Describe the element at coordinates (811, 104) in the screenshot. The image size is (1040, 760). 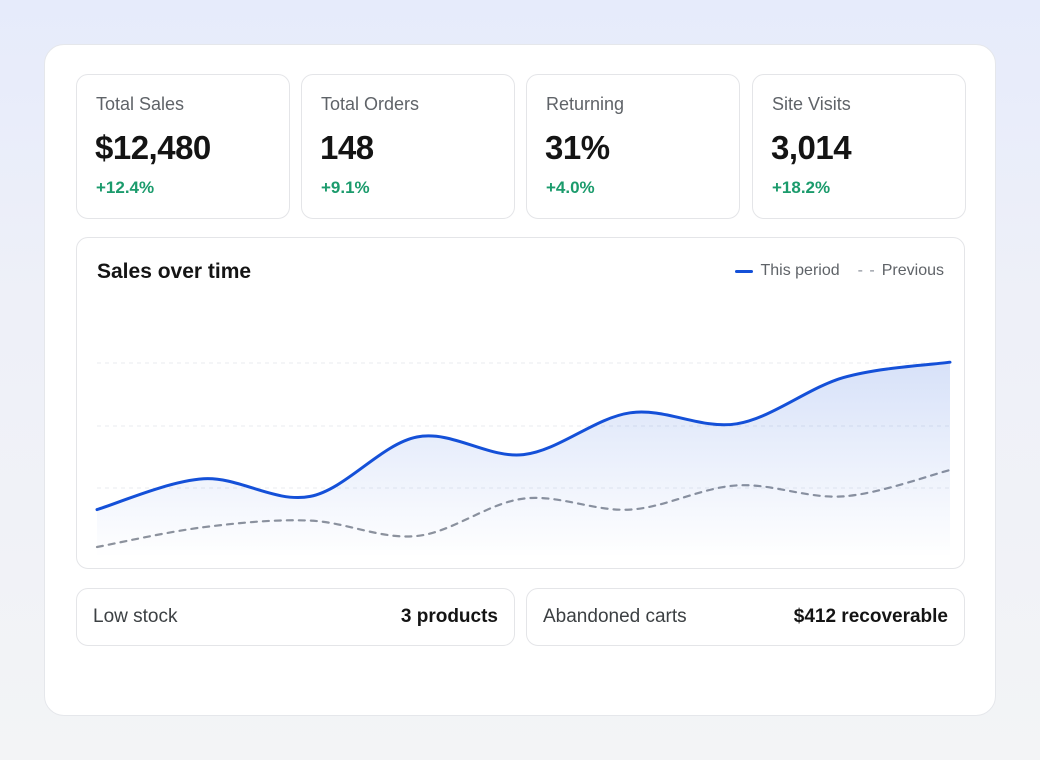
I see `stat-label: Site Visits` at that location.